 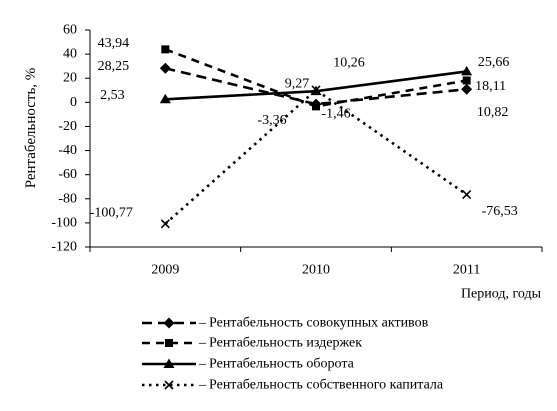 I want to click on series-3-data-label-0: -100,77, so click(x=111, y=212).